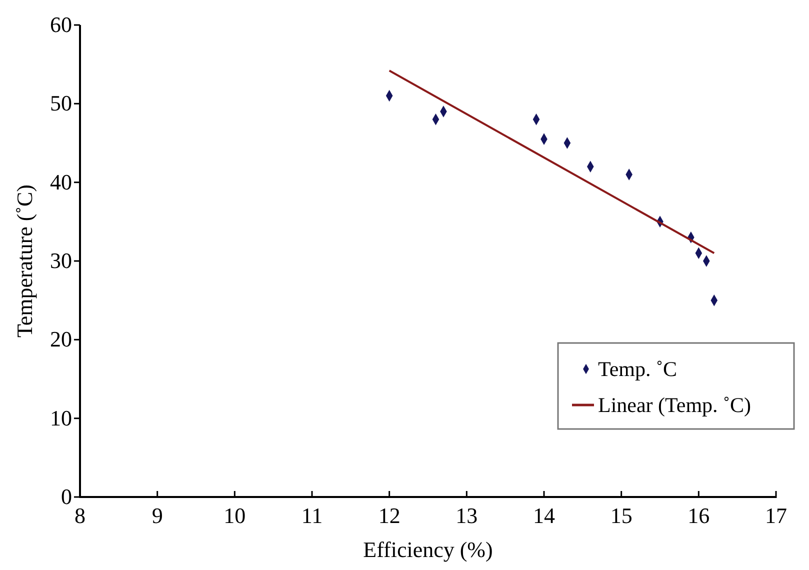  I want to click on x-tick-label: 12, so click(389, 515).